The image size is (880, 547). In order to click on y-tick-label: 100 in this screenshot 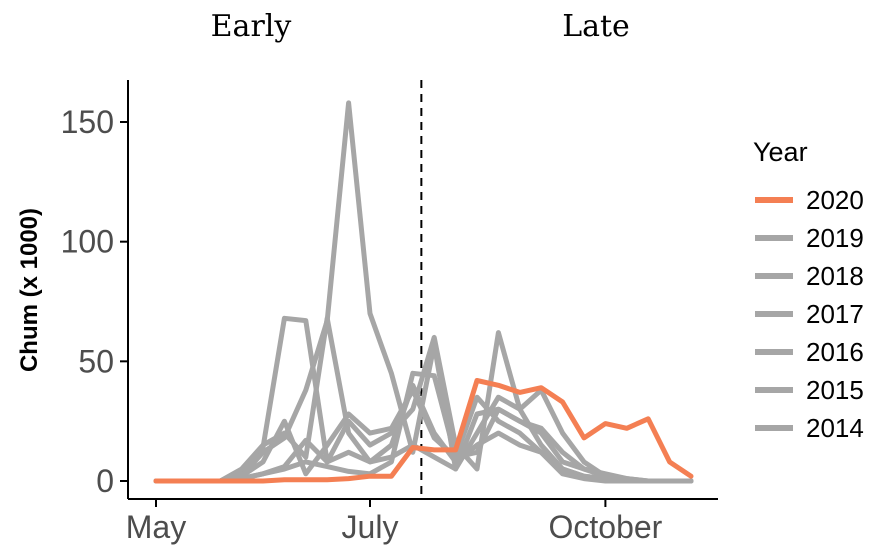, I will do `click(87, 242)`.